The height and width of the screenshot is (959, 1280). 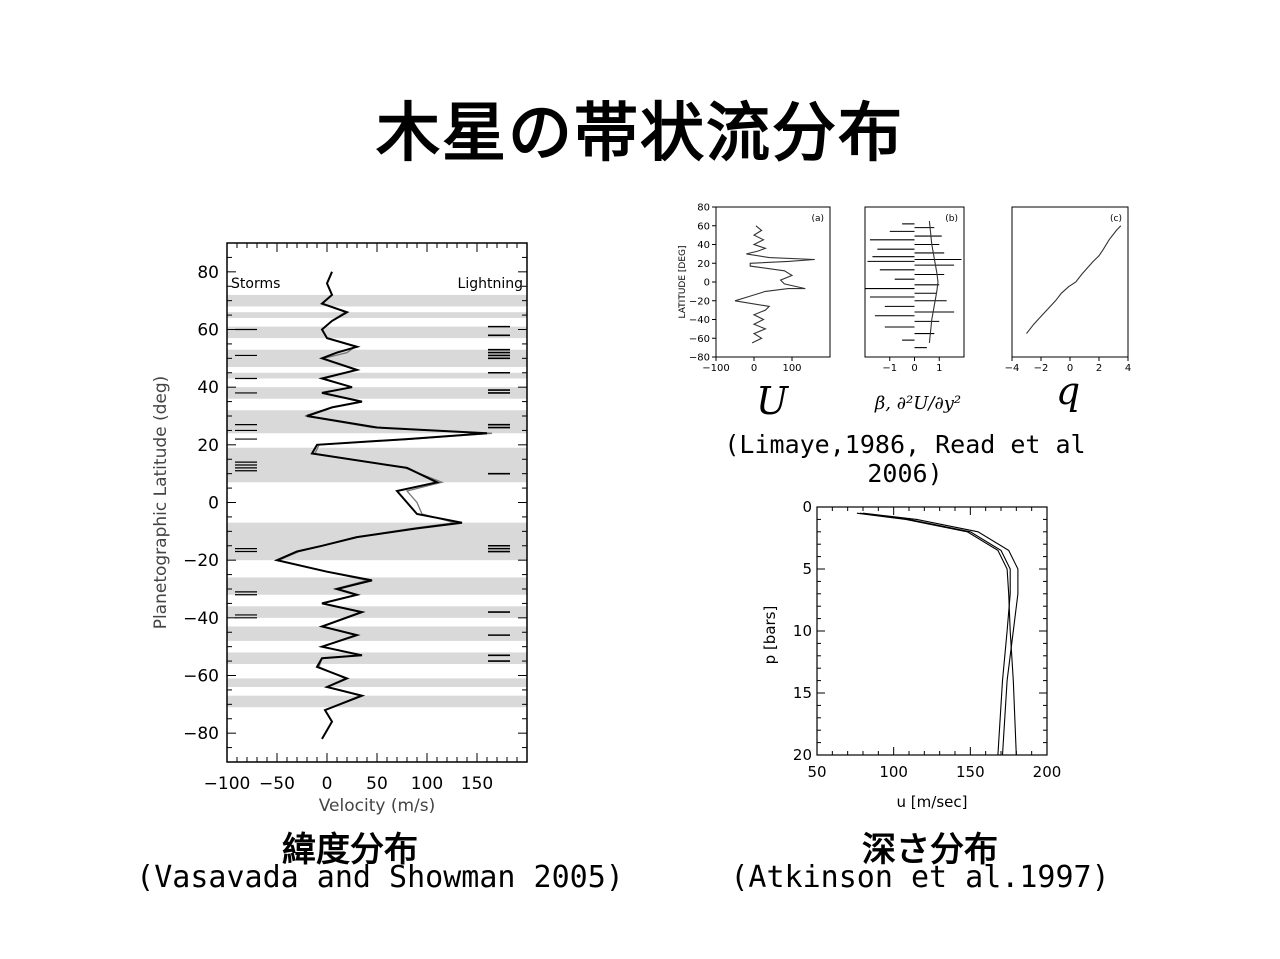 What do you see at coordinates (1041, 368) in the screenshot?
I see `x-tick-label: −2` at bounding box center [1041, 368].